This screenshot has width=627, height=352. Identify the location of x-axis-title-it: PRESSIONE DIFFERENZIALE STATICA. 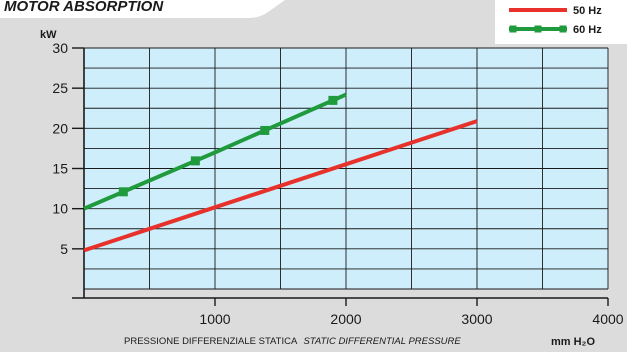
(211, 341).